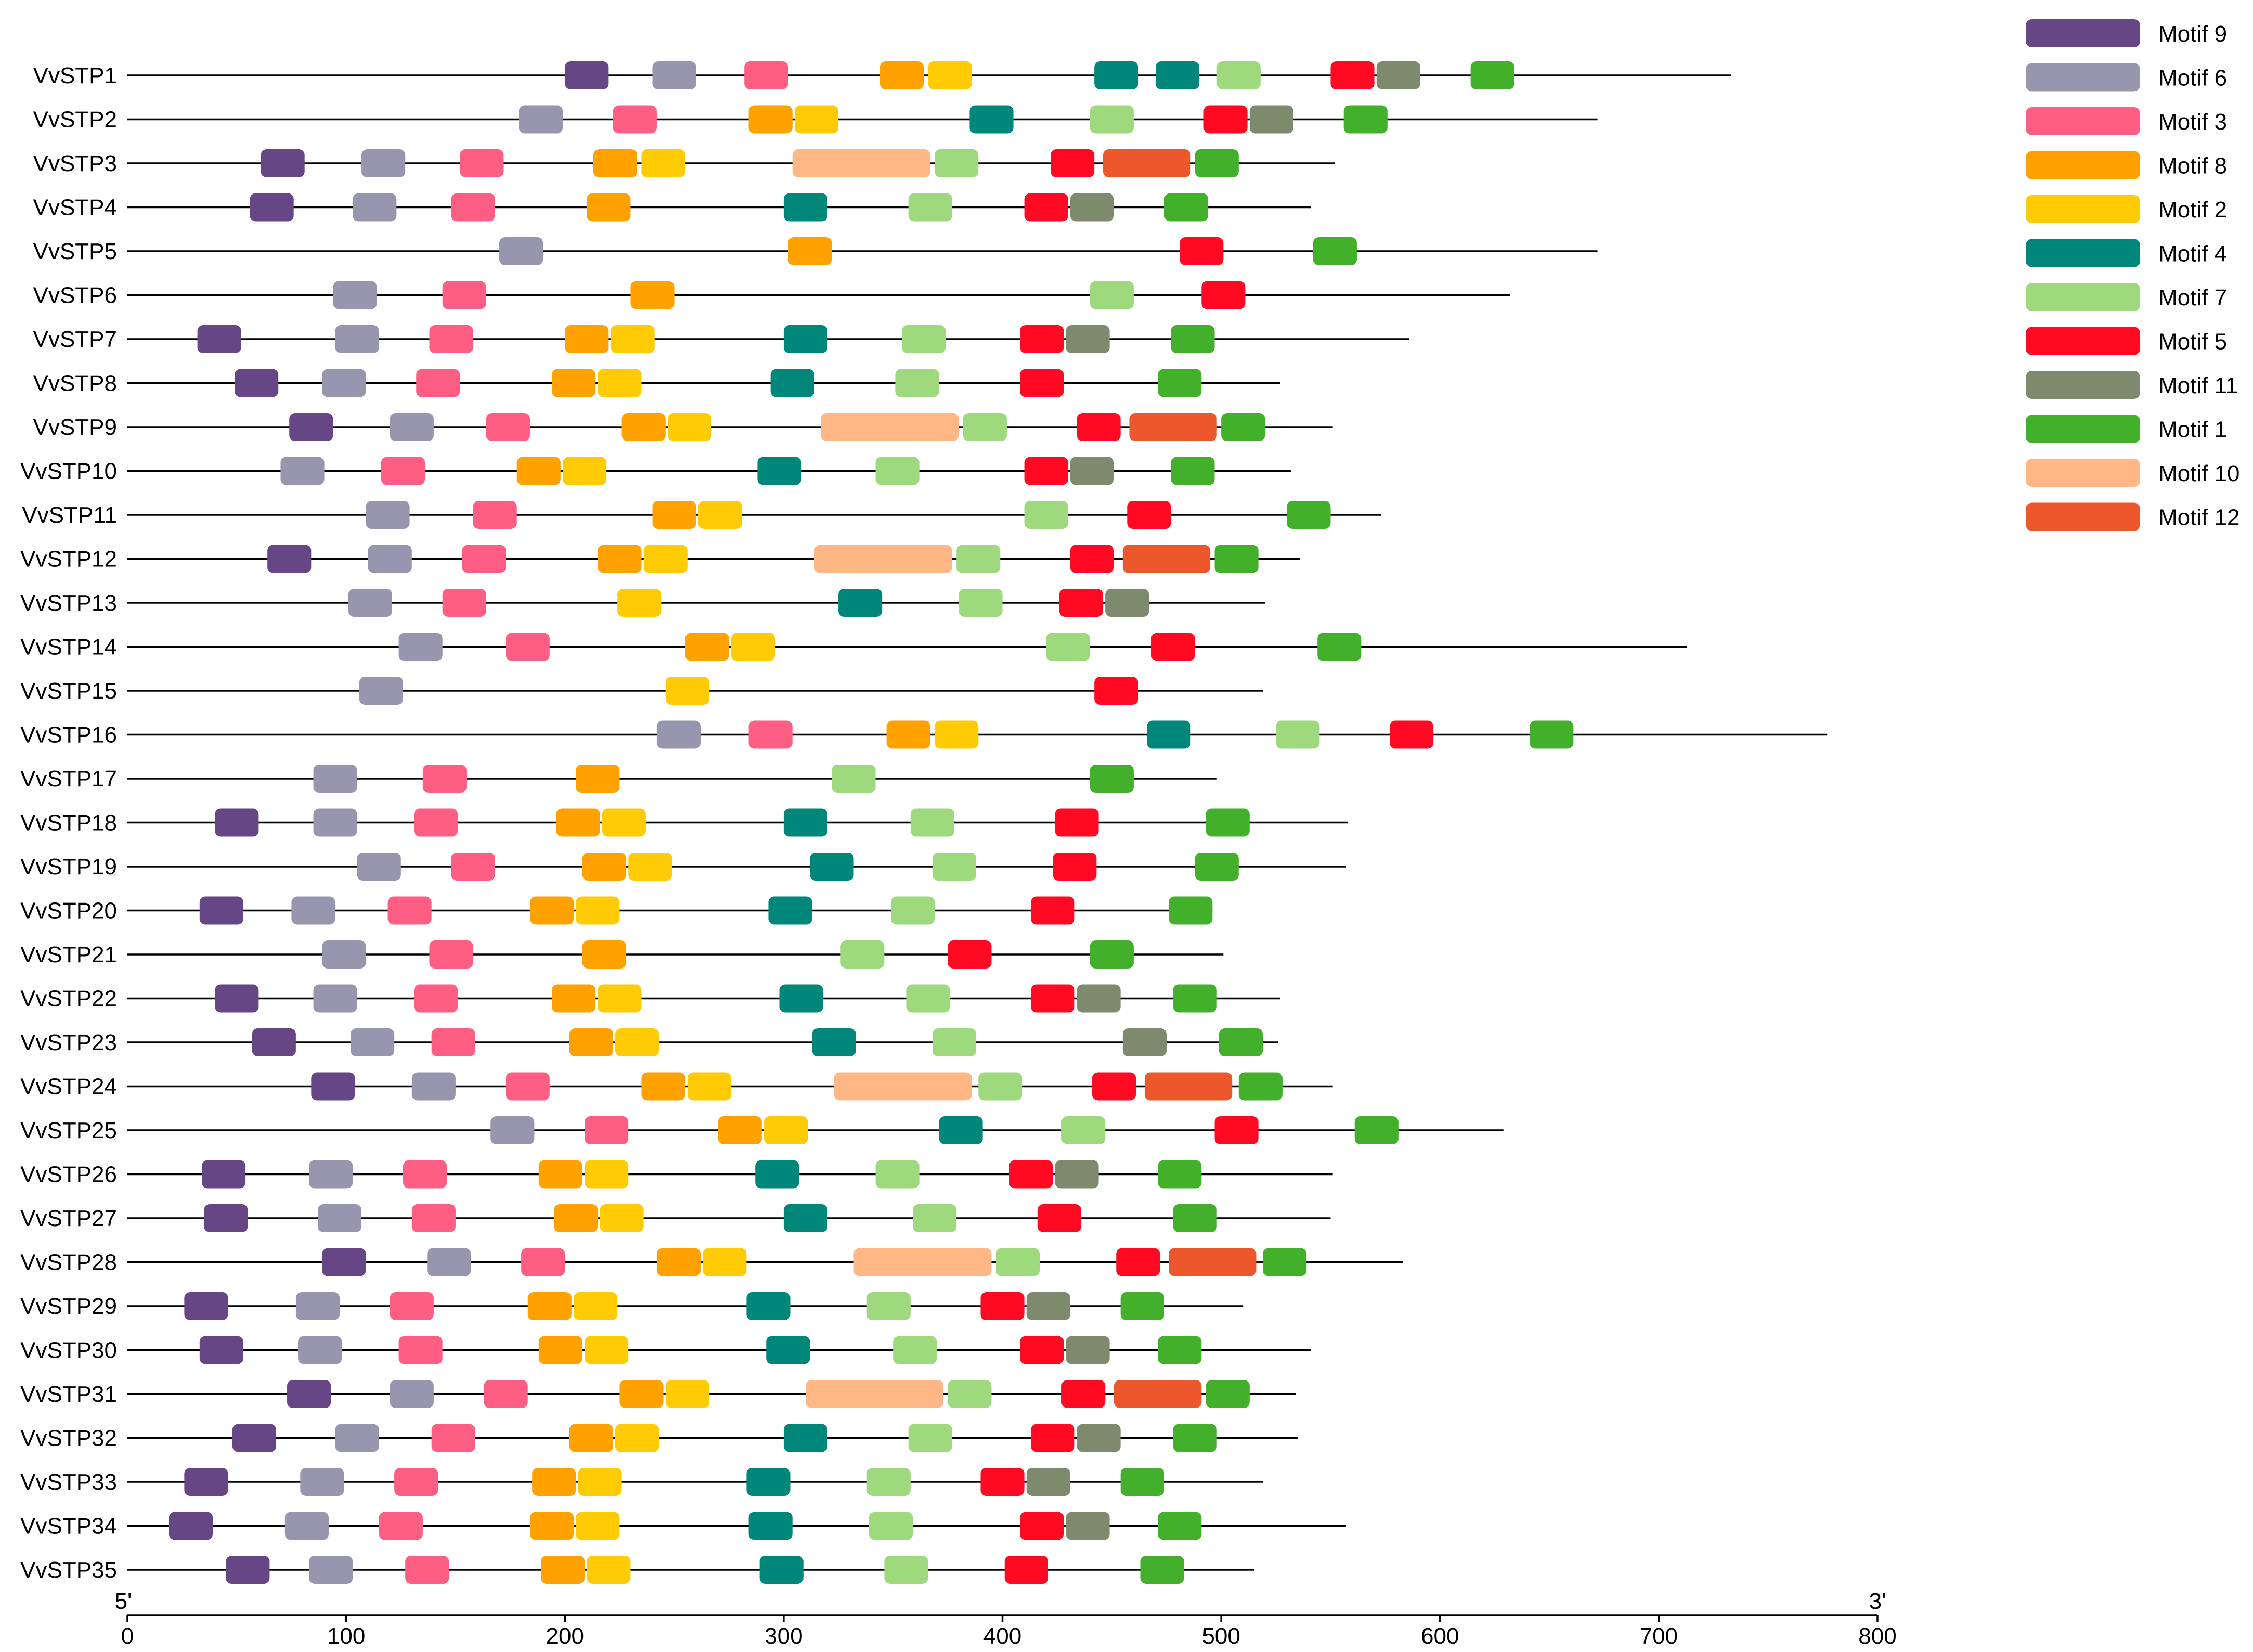 This screenshot has height=1652, width=2253. What do you see at coordinates (762, 1130) in the screenshot?
I see `sequence-row-vvstp25: VvSTP25` at bounding box center [762, 1130].